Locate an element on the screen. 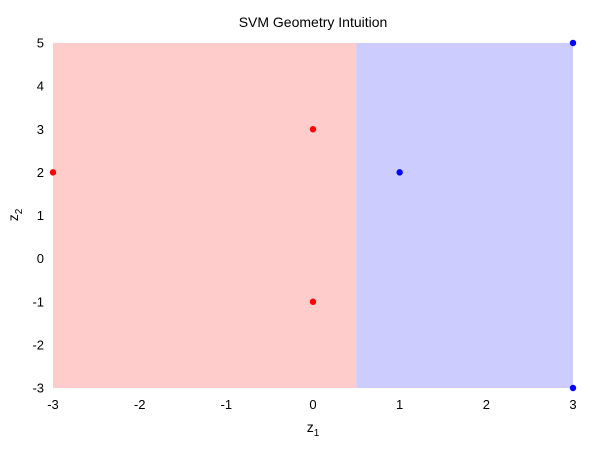  y-tick-label: 4 is located at coordinates (40, 86).